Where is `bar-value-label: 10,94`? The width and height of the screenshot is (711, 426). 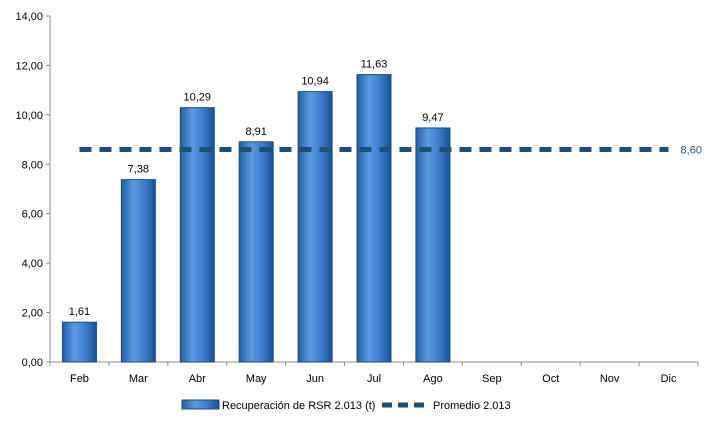
bar-value-label: 10,94 is located at coordinates (315, 82).